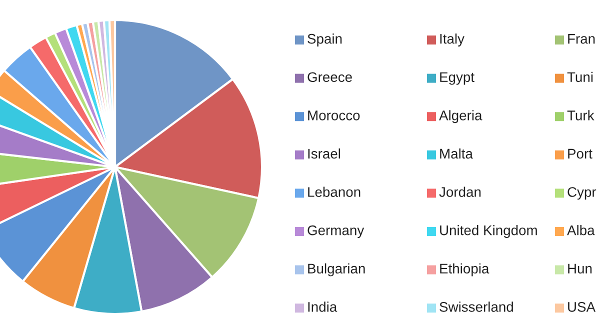  Describe the element at coordinates (476, 307) in the screenshot. I see `legend-label: Swisserland` at that location.